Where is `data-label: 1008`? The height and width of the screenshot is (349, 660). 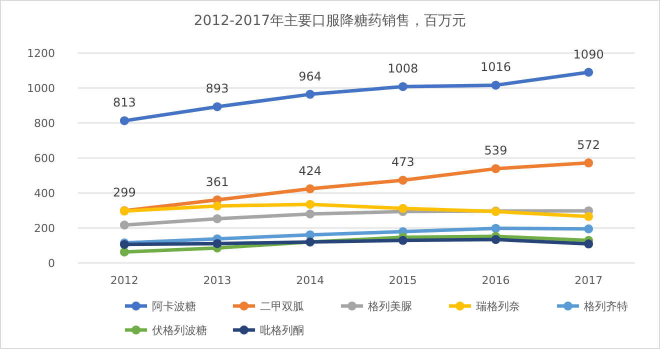
data-label: 1008 is located at coordinates (403, 69).